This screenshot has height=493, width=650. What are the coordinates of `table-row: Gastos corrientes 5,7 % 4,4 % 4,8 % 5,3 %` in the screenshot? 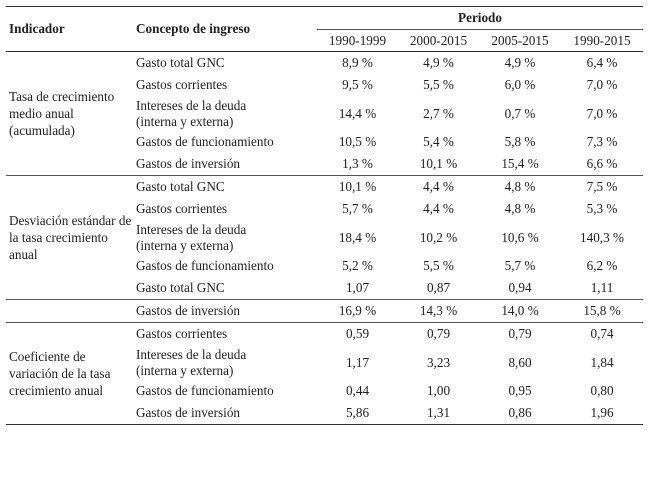 It's located at (324, 209).